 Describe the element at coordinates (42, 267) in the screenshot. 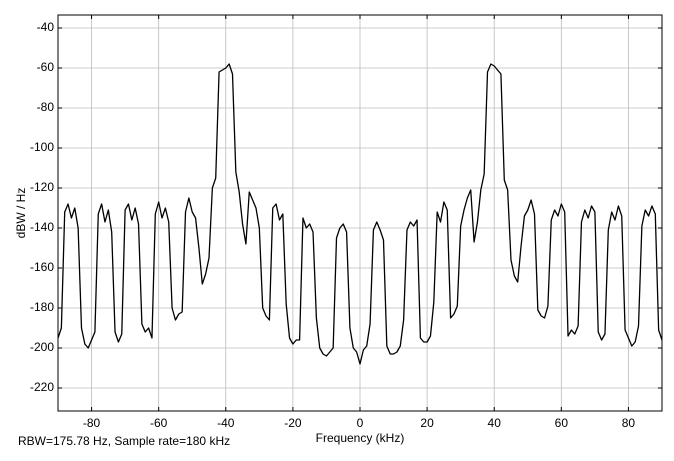

I see `y-tick-label: -160` at that location.